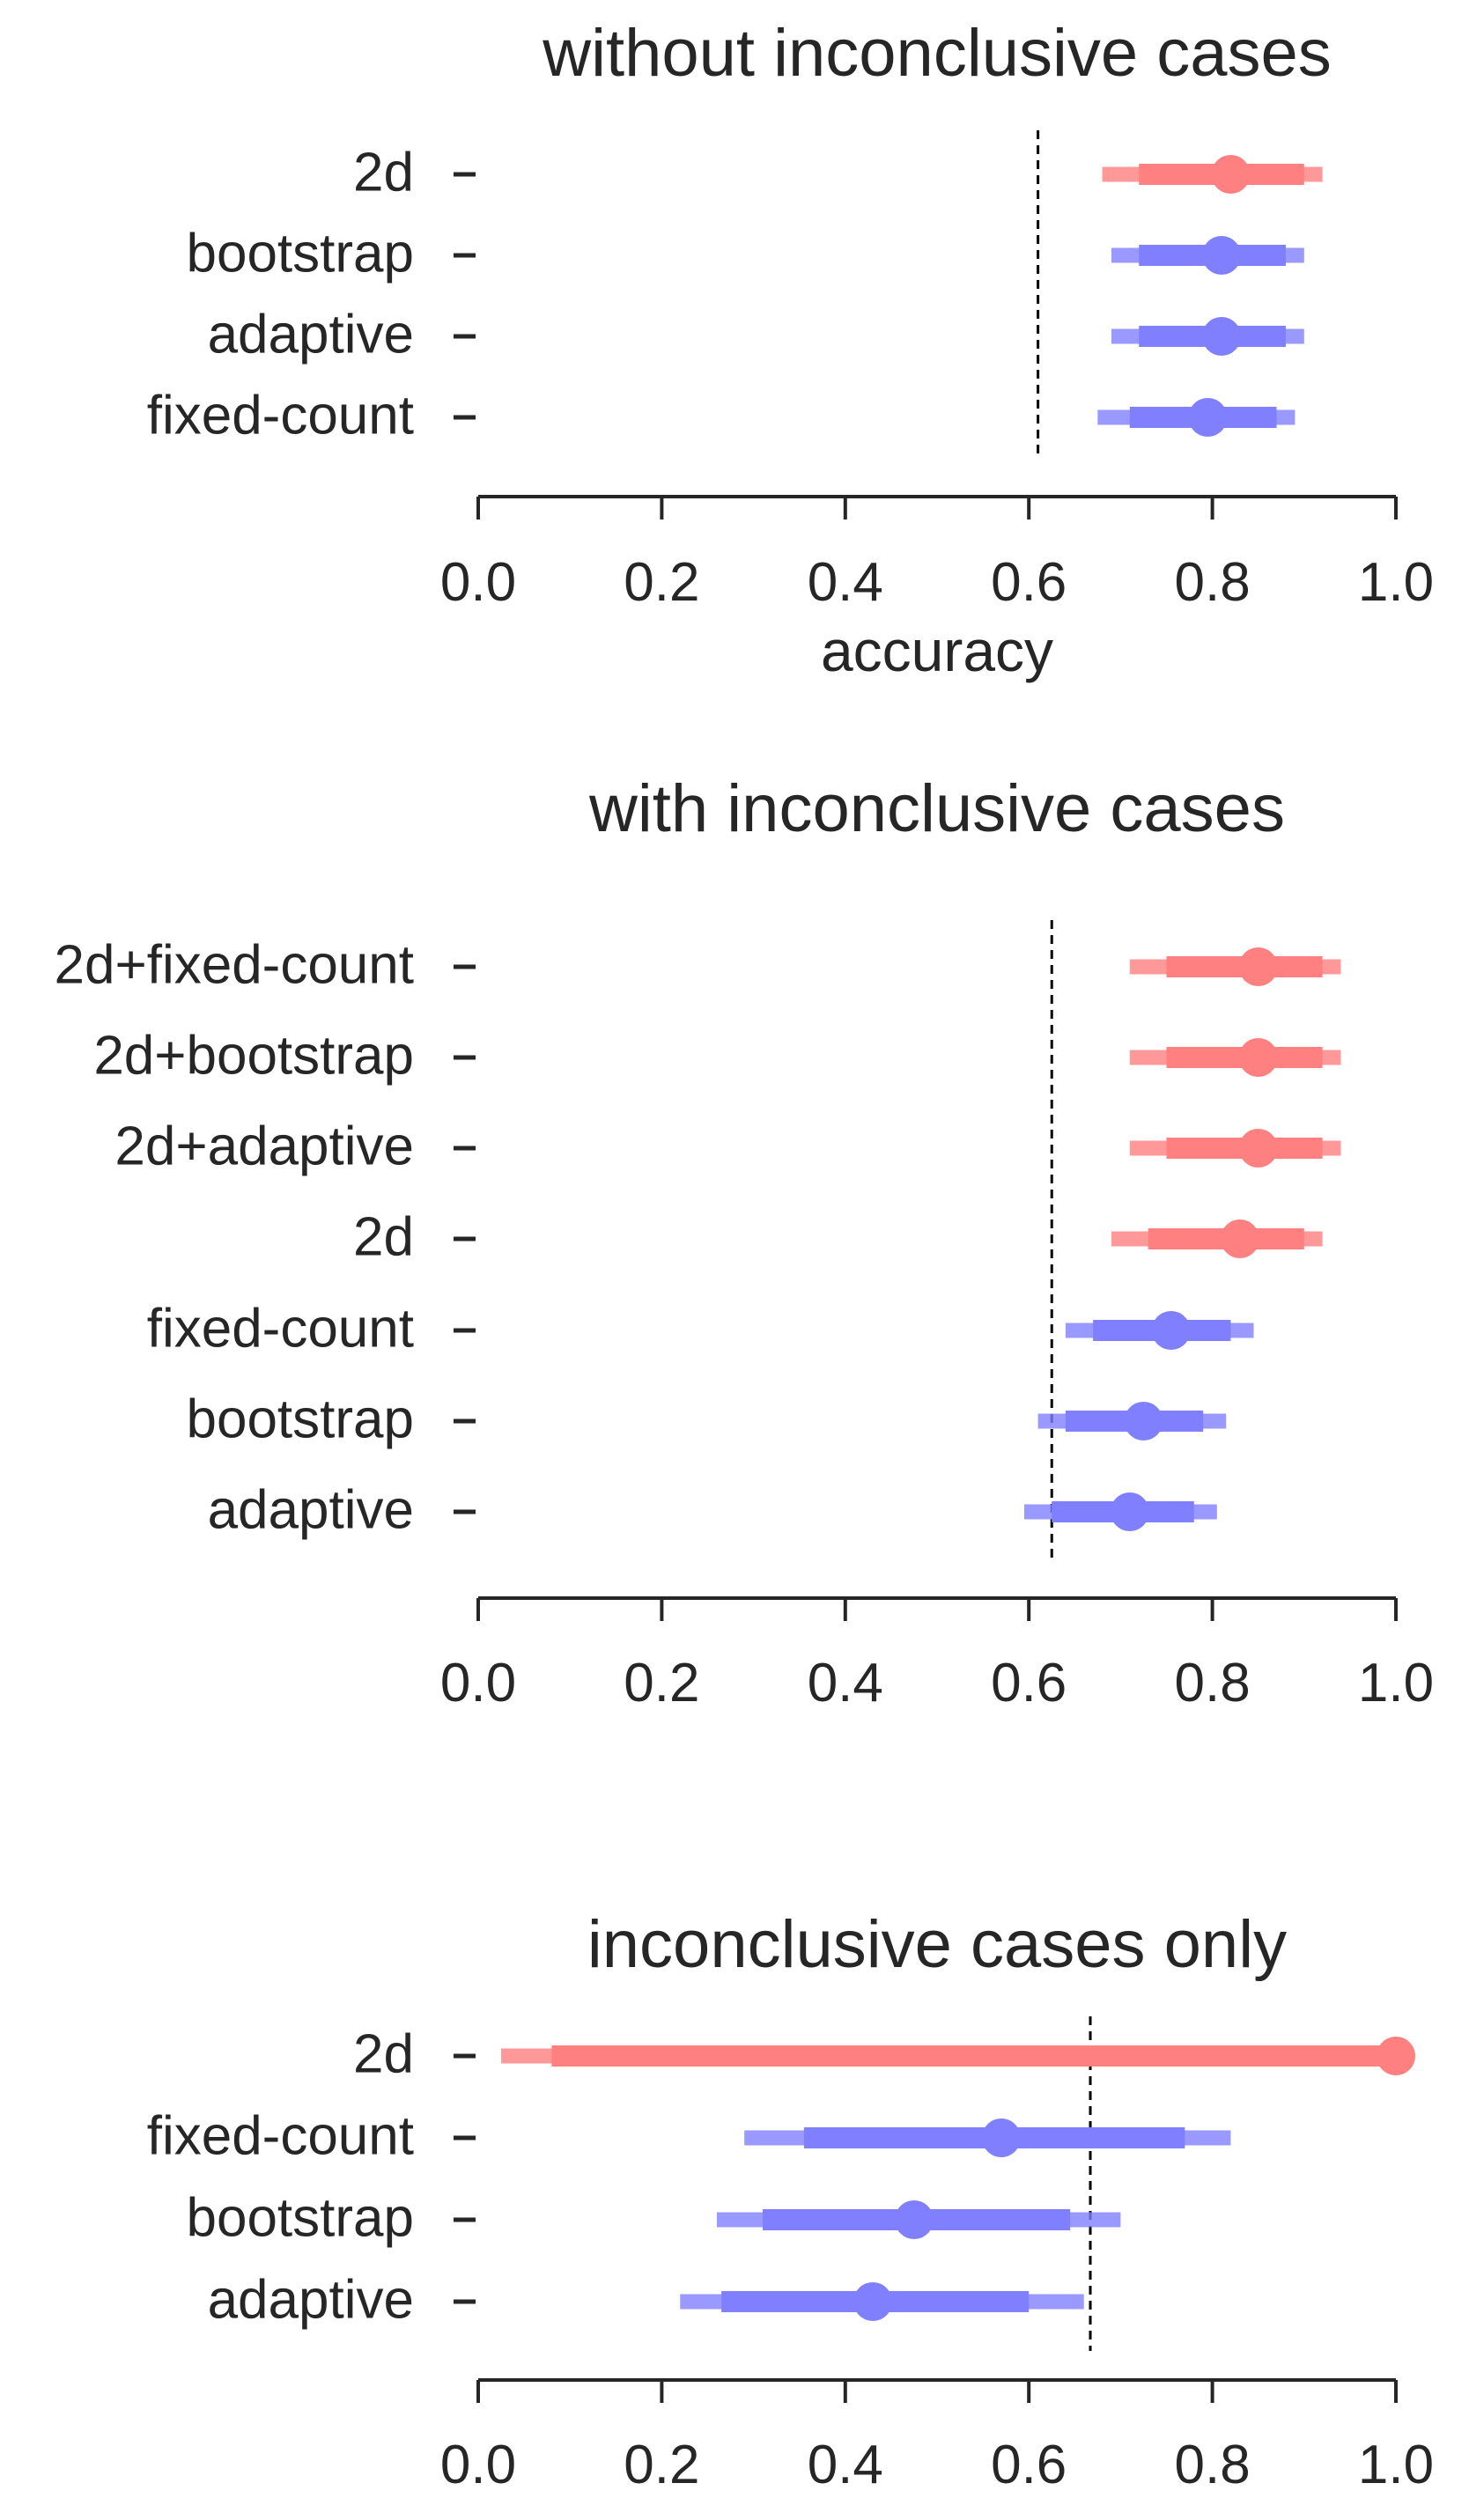 The width and height of the screenshot is (1469, 2520). I want to click on category-label: 2d+fixed-count, so click(234, 964).